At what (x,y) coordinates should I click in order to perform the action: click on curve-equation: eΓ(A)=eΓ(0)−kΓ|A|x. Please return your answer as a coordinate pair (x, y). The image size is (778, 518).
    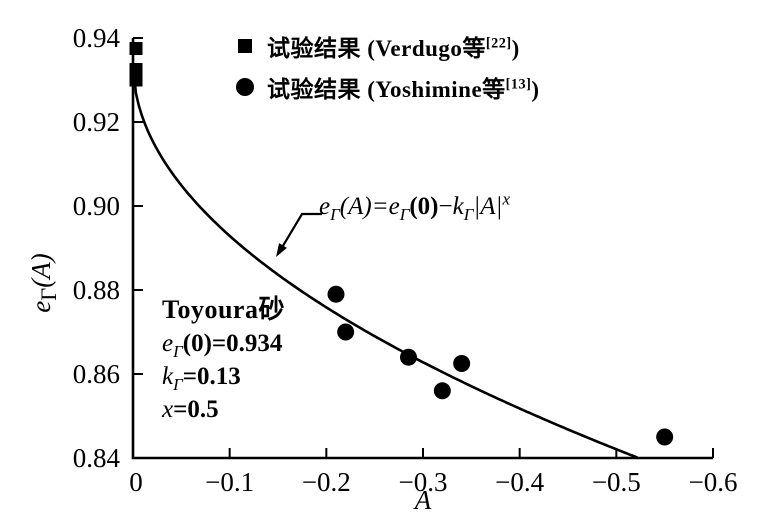
    Looking at the image, I should click on (414, 206).